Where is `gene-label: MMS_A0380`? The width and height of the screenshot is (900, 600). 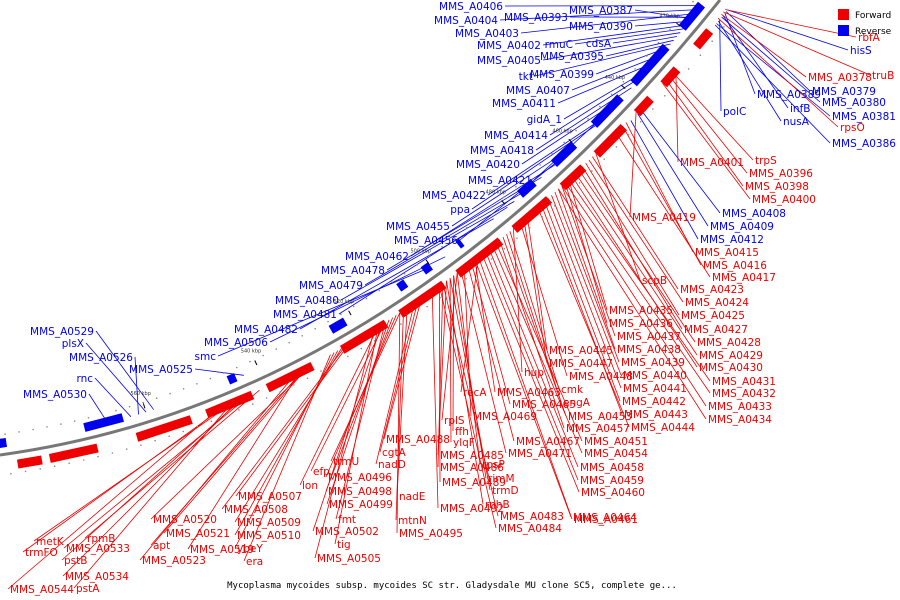
gene-label: MMS_A0380 is located at coordinates (854, 103).